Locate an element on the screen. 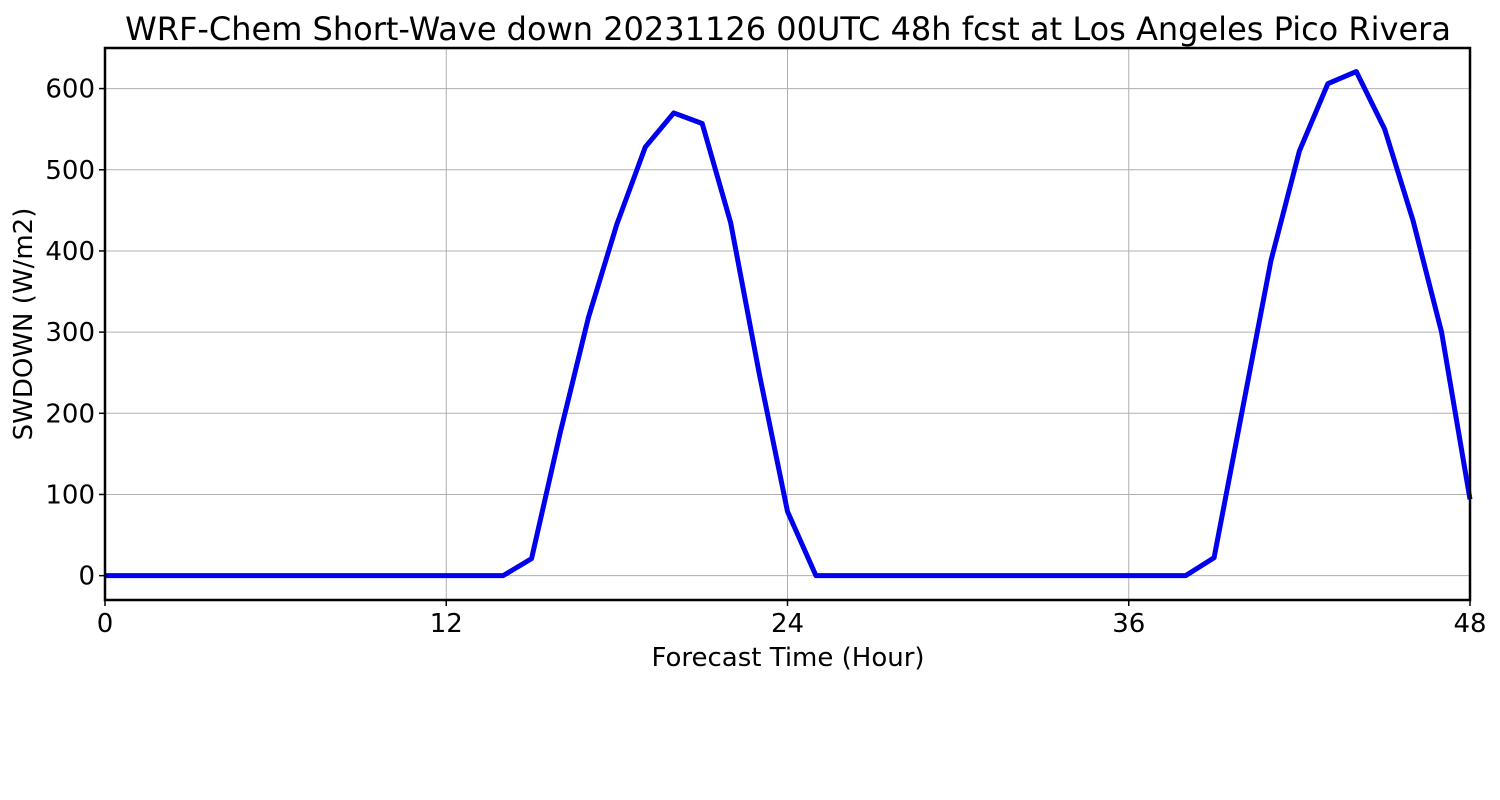 Image resolution: width=1500 pixels, height=800 pixels. x-tick-label: 0 is located at coordinates (105, 624).